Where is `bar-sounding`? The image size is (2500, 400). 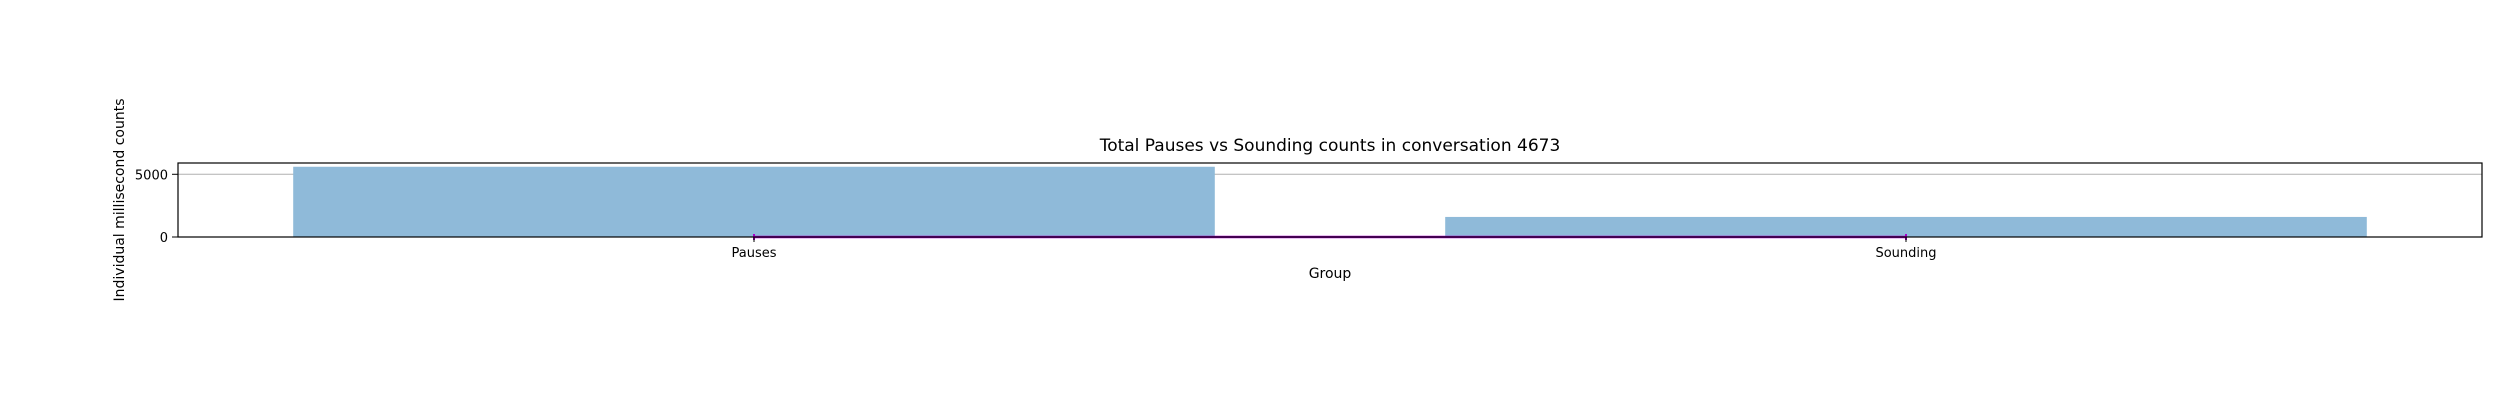 bar-sounding is located at coordinates (1906, 226).